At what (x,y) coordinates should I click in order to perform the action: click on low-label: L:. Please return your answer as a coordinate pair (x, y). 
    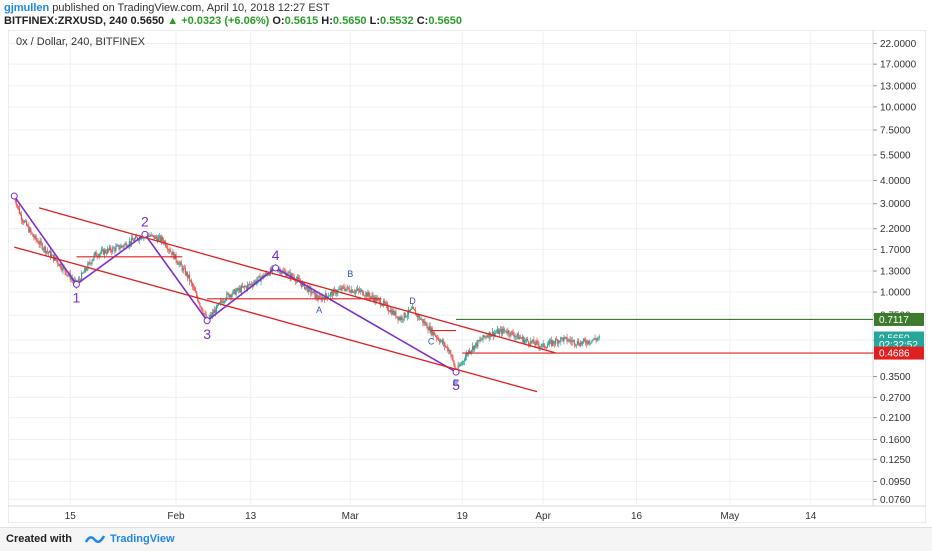
    Looking at the image, I should click on (375, 21).